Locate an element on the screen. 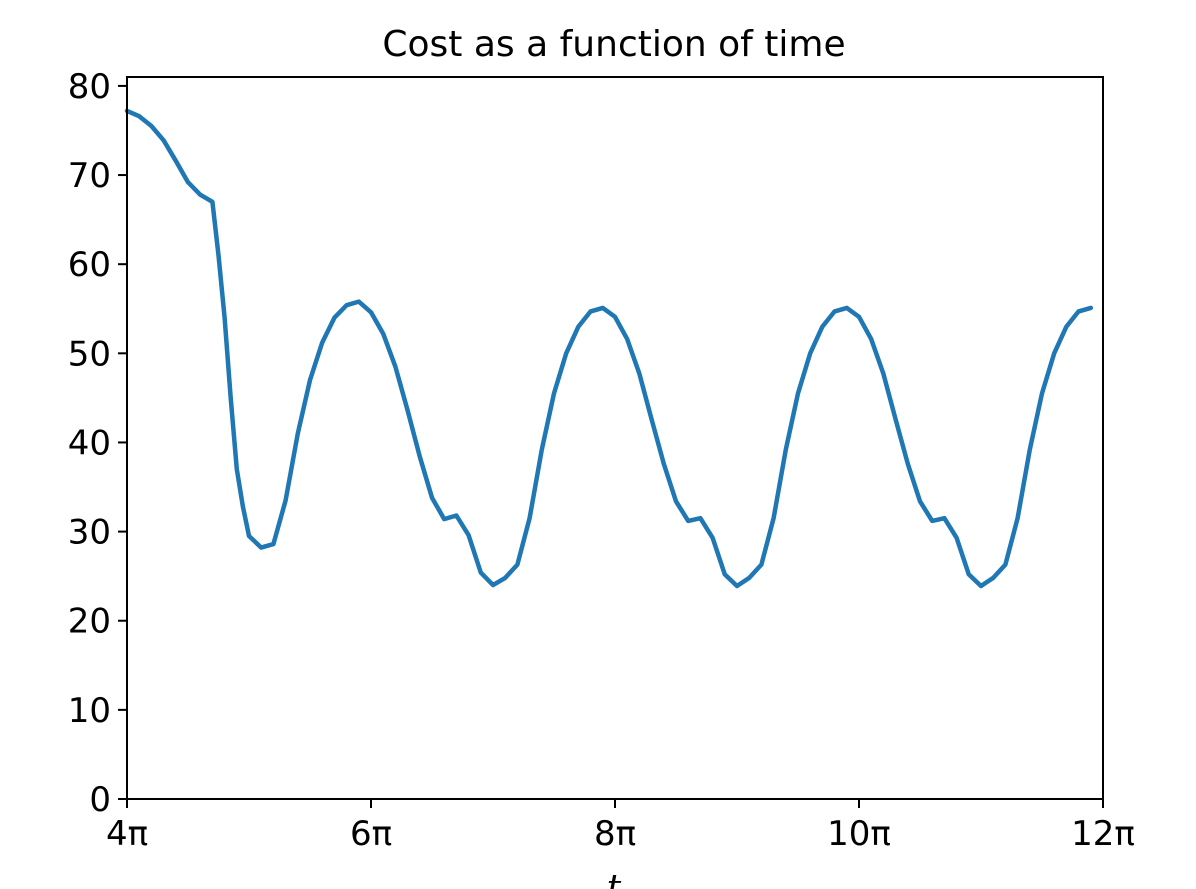 The width and height of the screenshot is (1196, 889). y-tick-label: 20 is located at coordinates (89, 622).